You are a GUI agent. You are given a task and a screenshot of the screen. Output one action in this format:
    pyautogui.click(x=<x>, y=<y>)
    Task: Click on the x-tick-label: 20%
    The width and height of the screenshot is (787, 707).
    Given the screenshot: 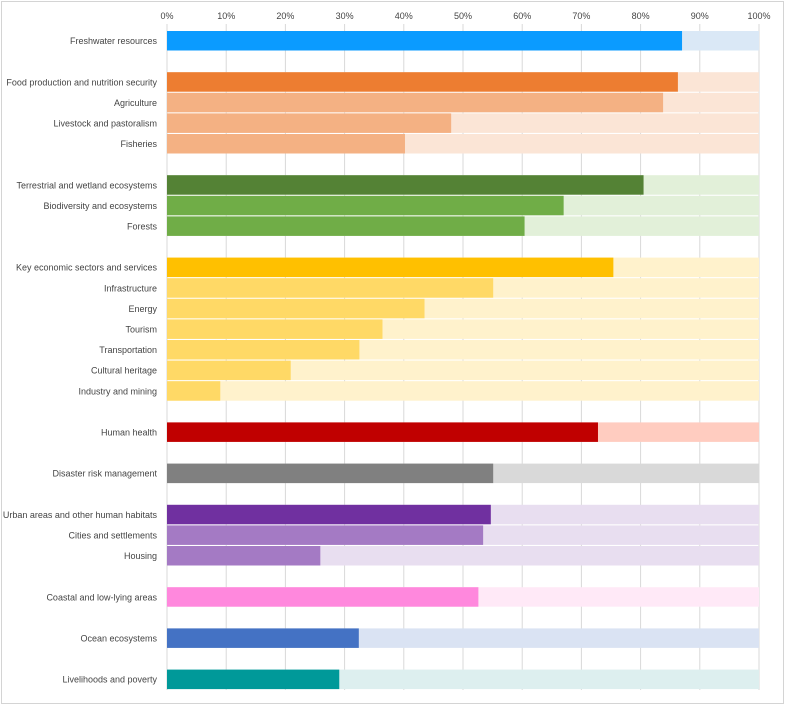 What is the action you would take?
    pyautogui.click(x=285, y=16)
    